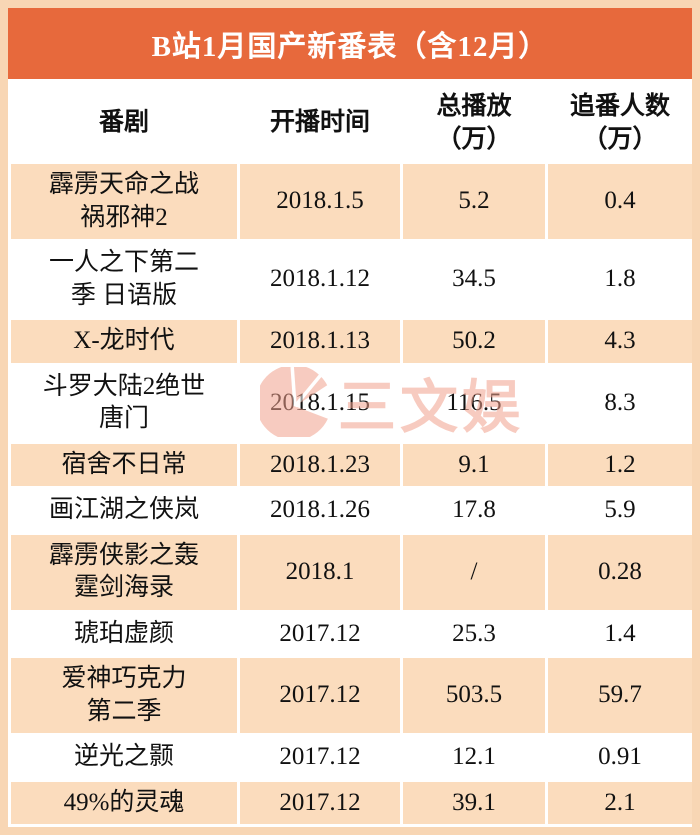 The image size is (700, 835). I want to click on table-row: 爱神巧克力 第二季 2017.12 503.5 59.7, so click(350, 695).